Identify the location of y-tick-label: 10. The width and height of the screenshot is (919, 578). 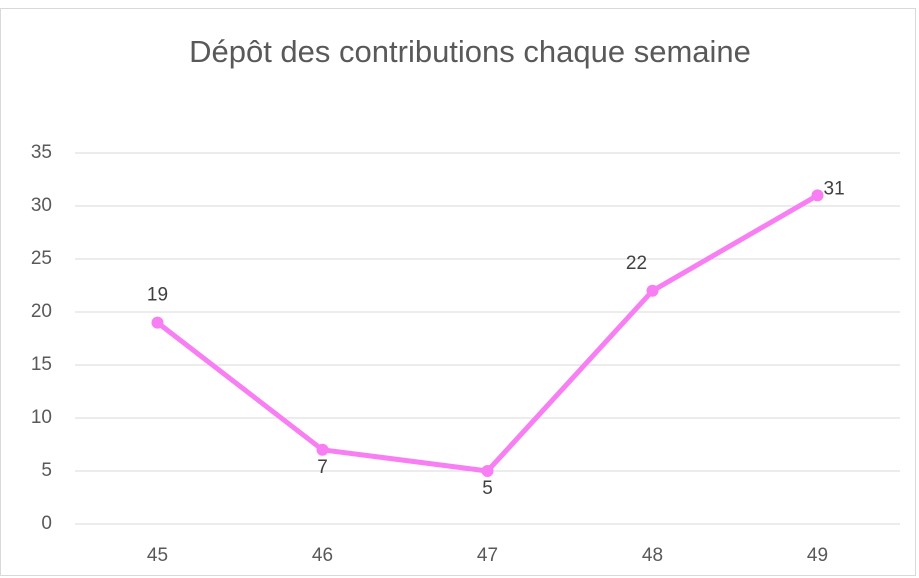
(41, 417).